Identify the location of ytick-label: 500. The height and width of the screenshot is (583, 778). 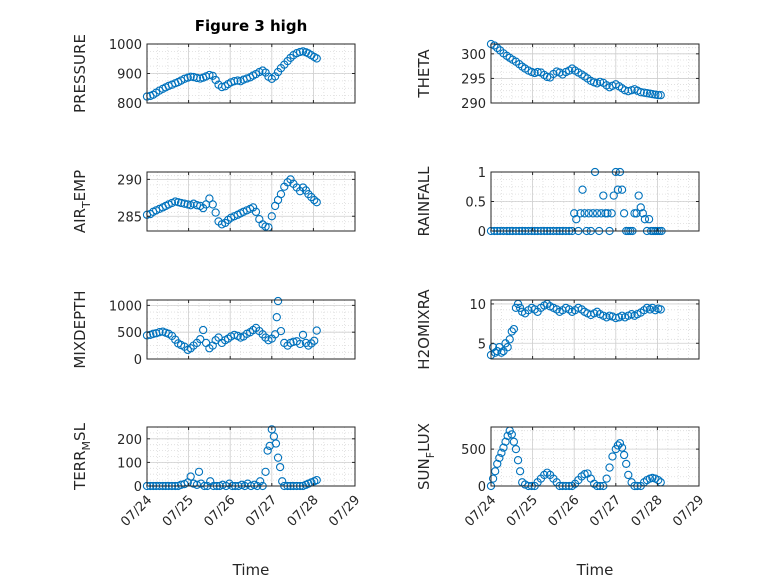
(129, 333).